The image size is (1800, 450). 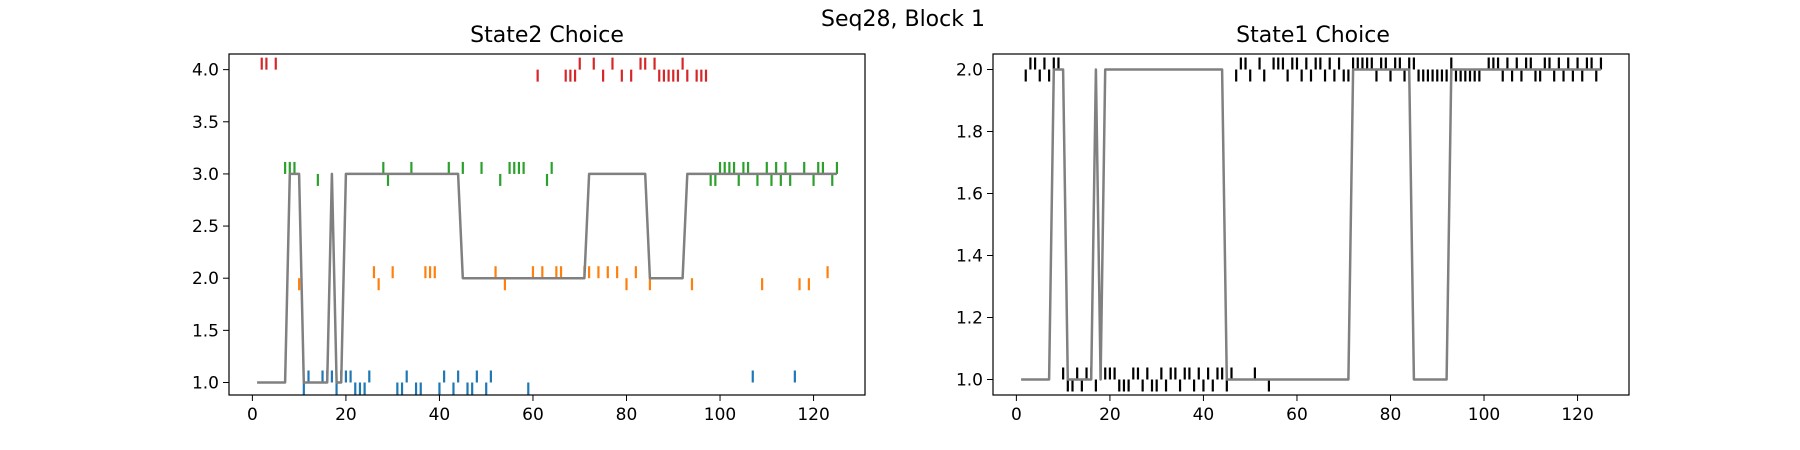 I want to click on y-tick-label: 1.6, so click(x=969, y=195).